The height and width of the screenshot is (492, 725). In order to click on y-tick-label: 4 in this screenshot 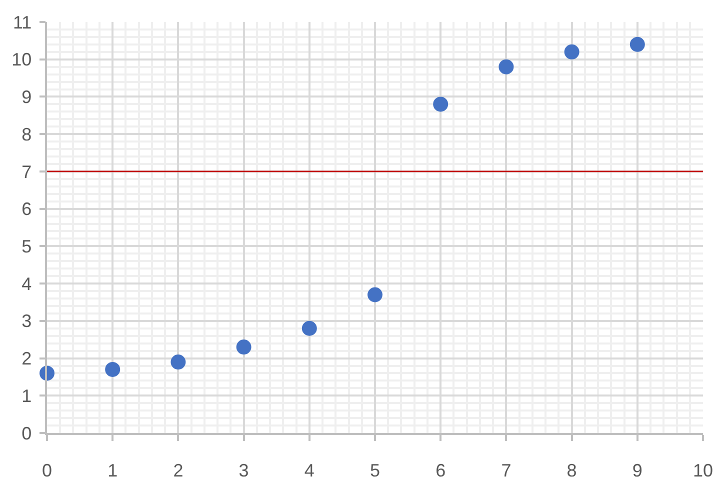, I will do `click(27, 284)`.